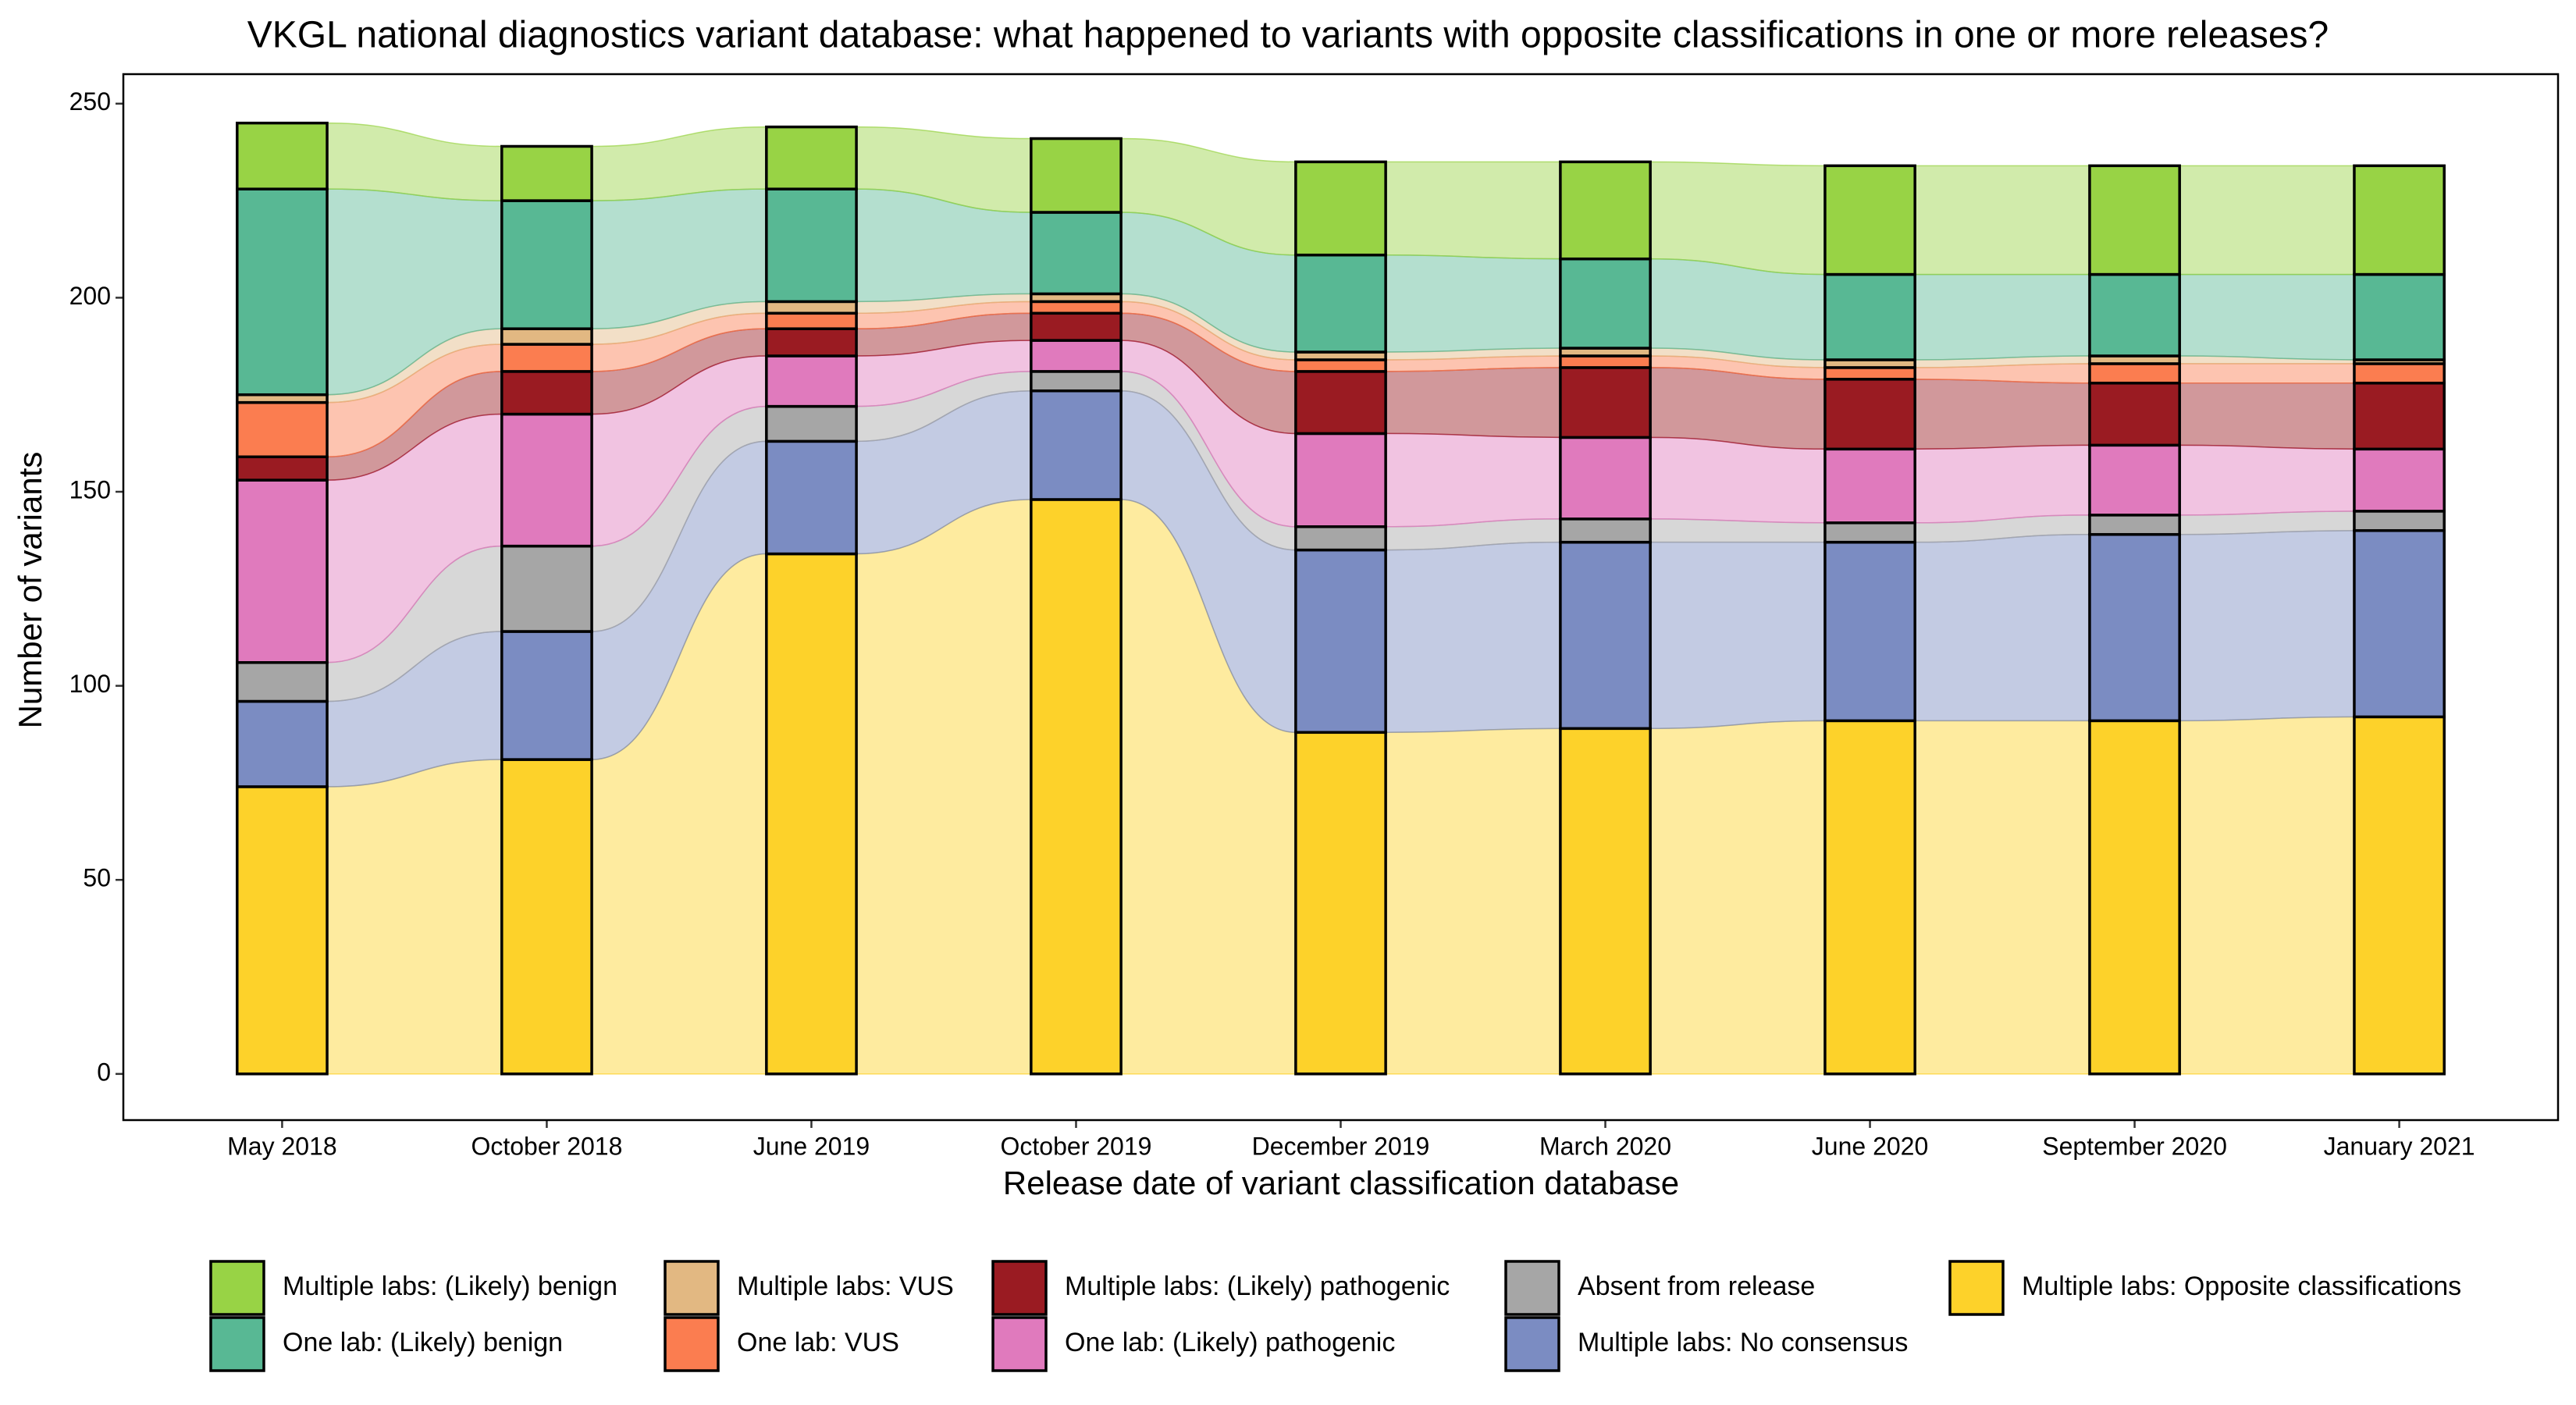 The width and height of the screenshot is (2576, 1405). What do you see at coordinates (90, 102) in the screenshot?
I see `y-tick-label: 250` at bounding box center [90, 102].